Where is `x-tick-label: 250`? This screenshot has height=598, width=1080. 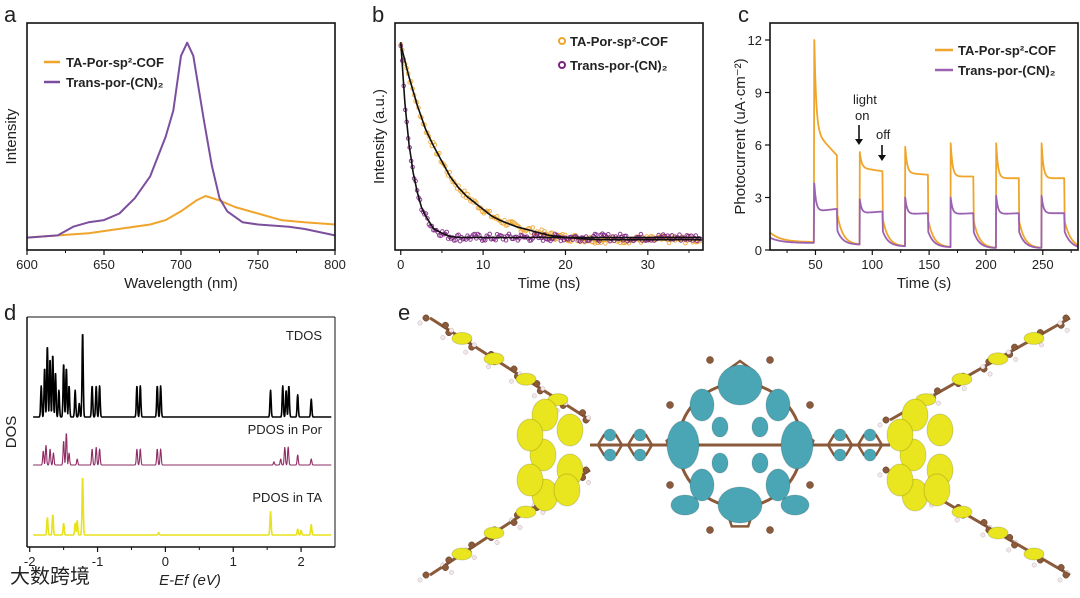
x-tick-label: 250 is located at coordinates (1043, 264).